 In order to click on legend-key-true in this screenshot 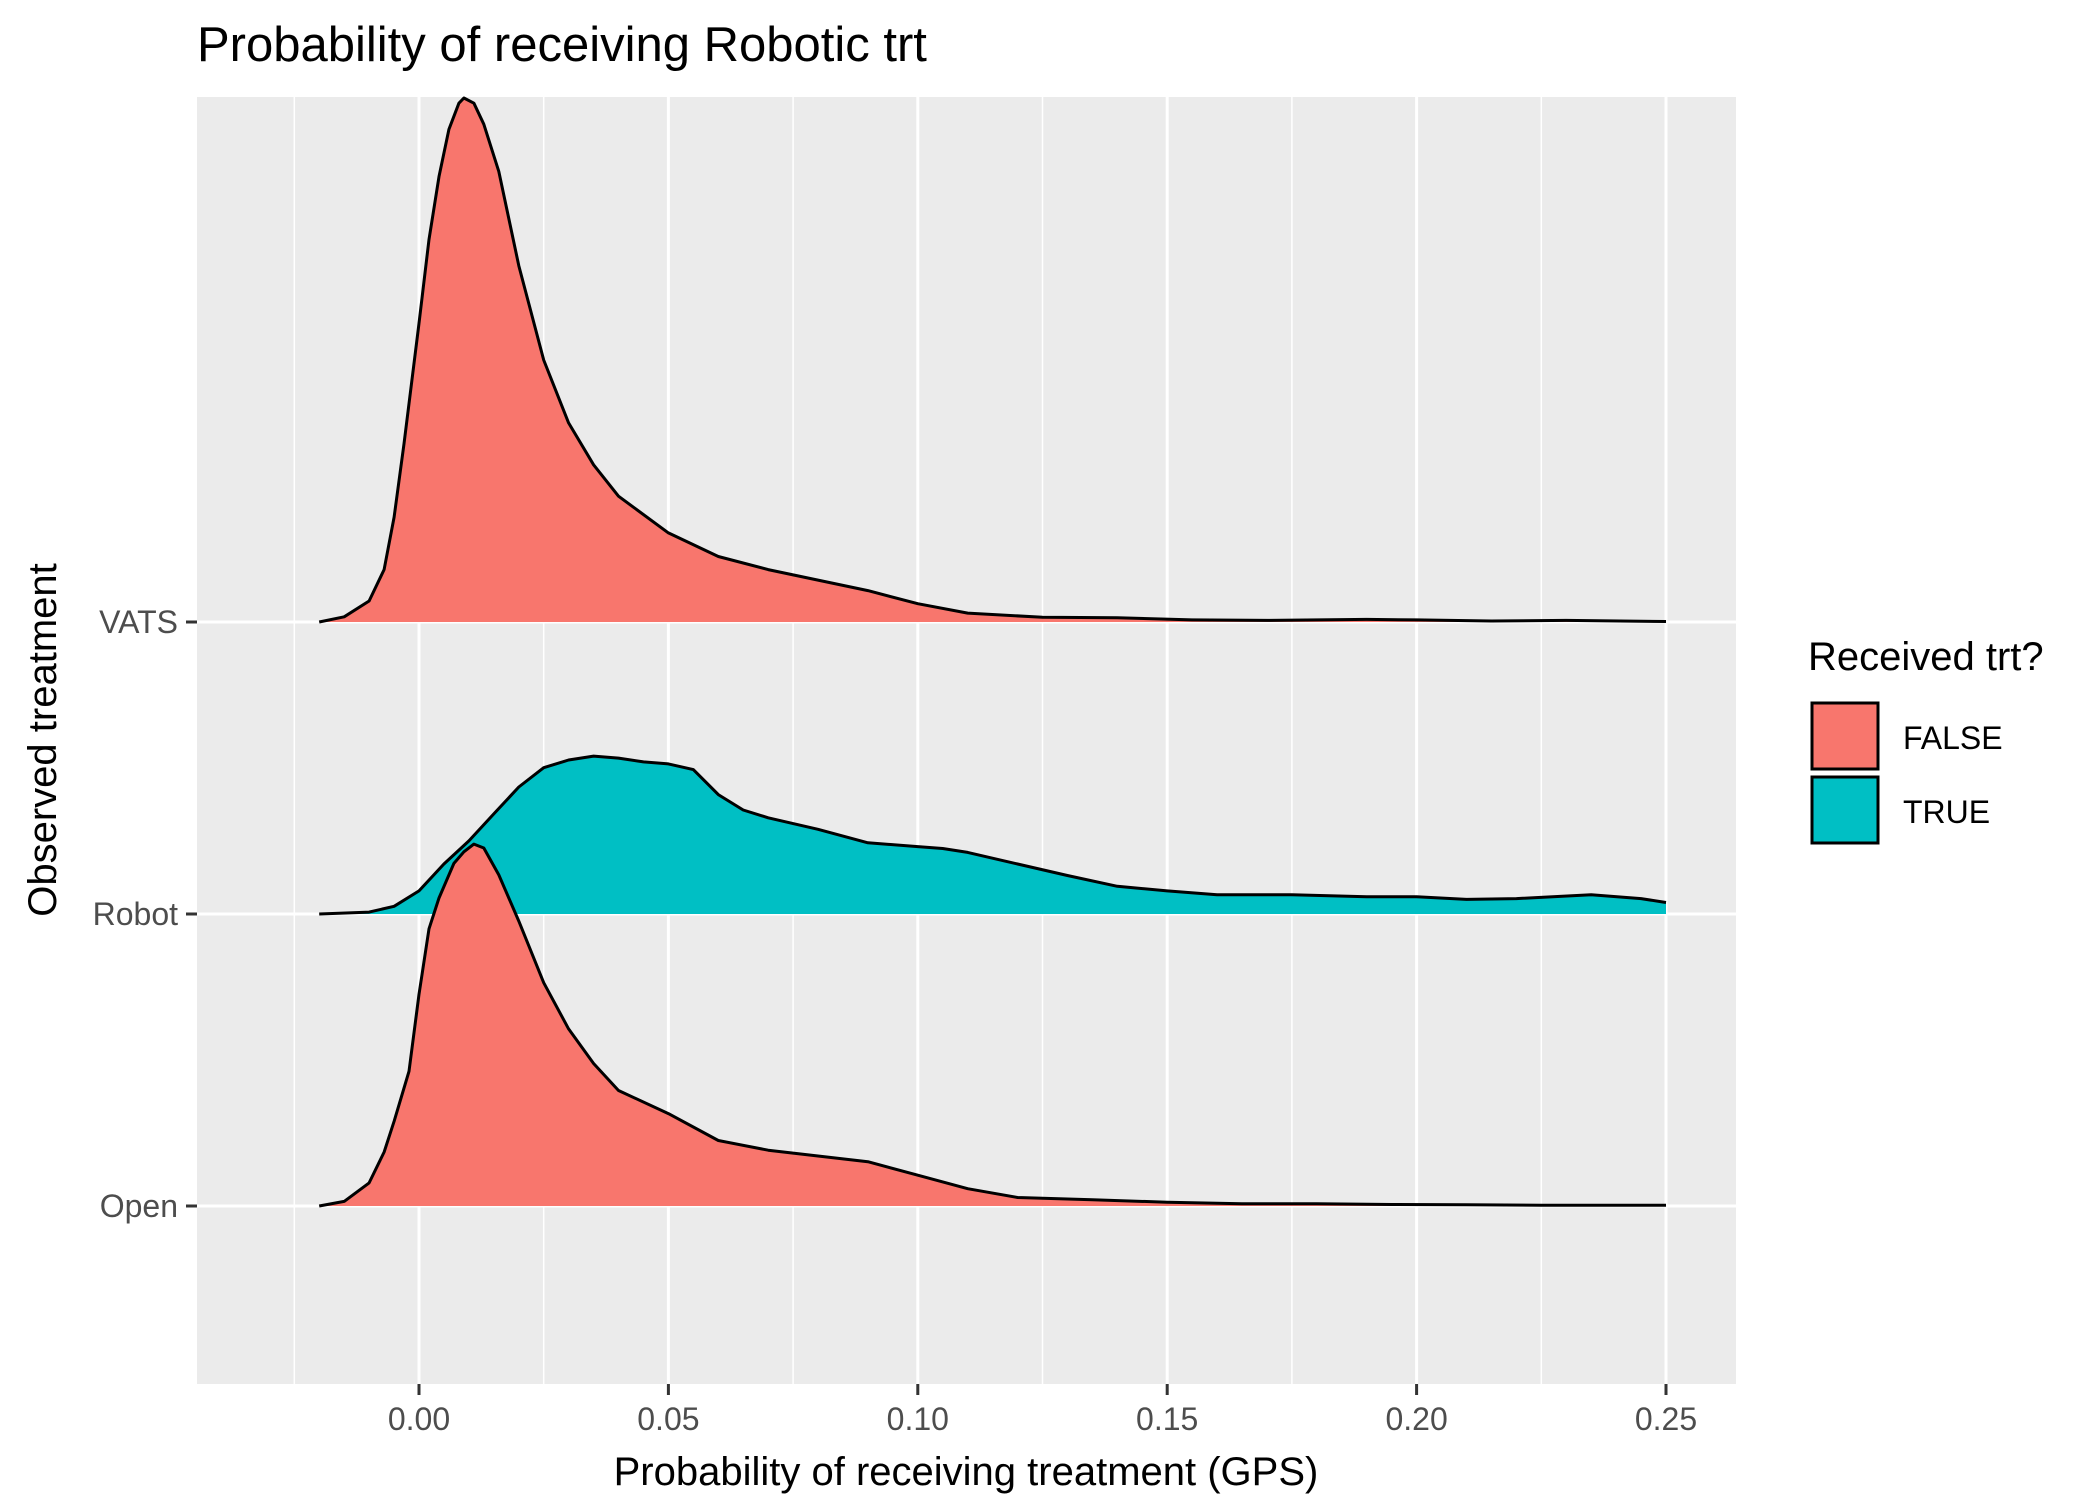, I will do `click(1845, 810)`.